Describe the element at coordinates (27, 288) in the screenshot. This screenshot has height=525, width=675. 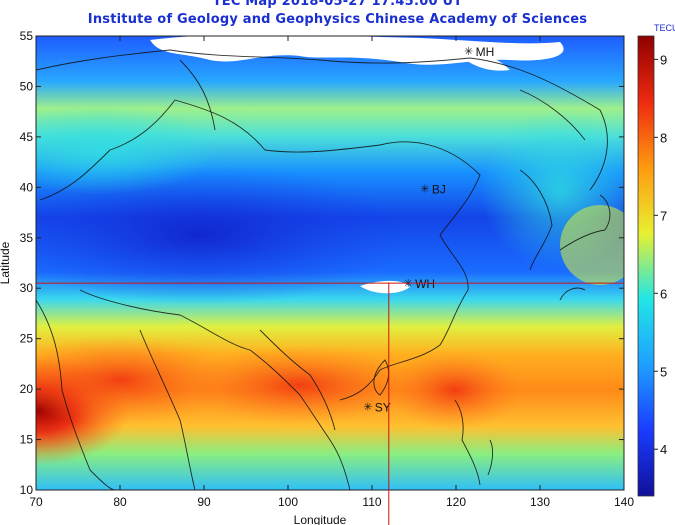
I see `y-tick-label: 30` at that location.